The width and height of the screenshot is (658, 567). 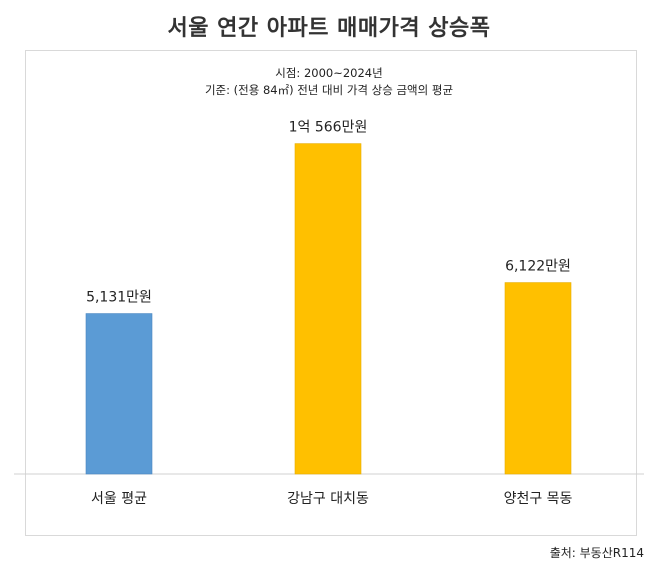 I want to click on source-note: 출처: 부동산R114, so click(x=596, y=553).